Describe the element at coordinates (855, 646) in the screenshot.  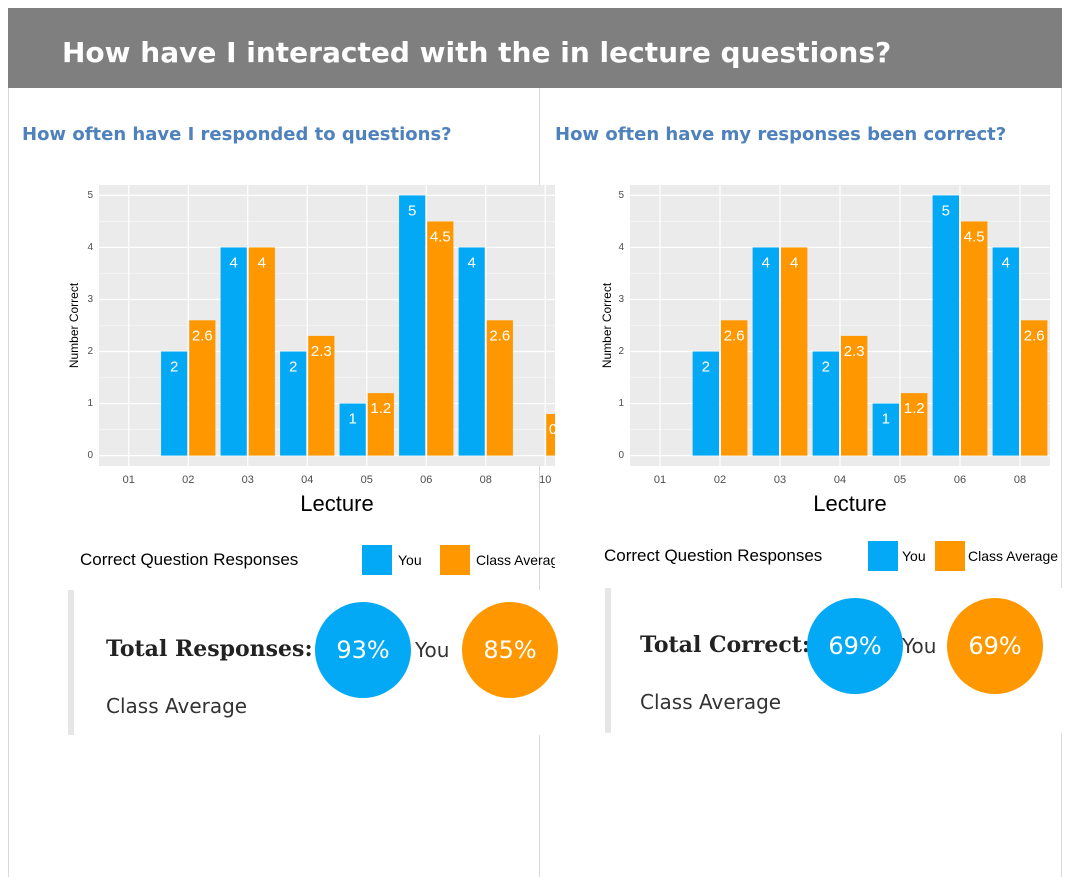
I see `you-circle: 69%` at that location.